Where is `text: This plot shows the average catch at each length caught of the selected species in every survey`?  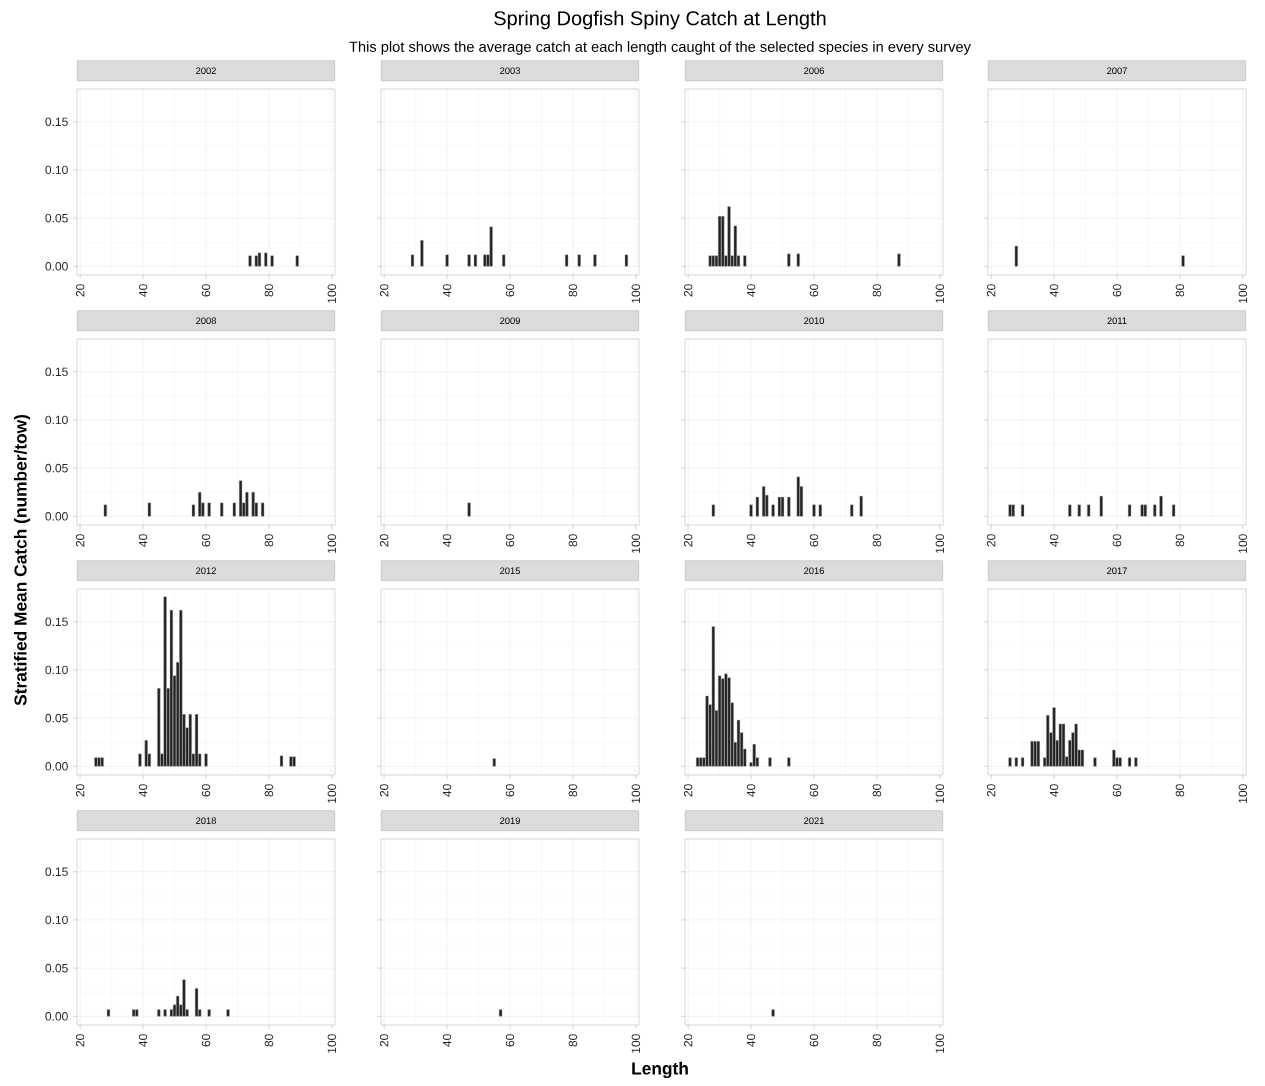
text: This plot shows the average catch at each length caught of the selected species in every survey is located at coordinates (660, 48).